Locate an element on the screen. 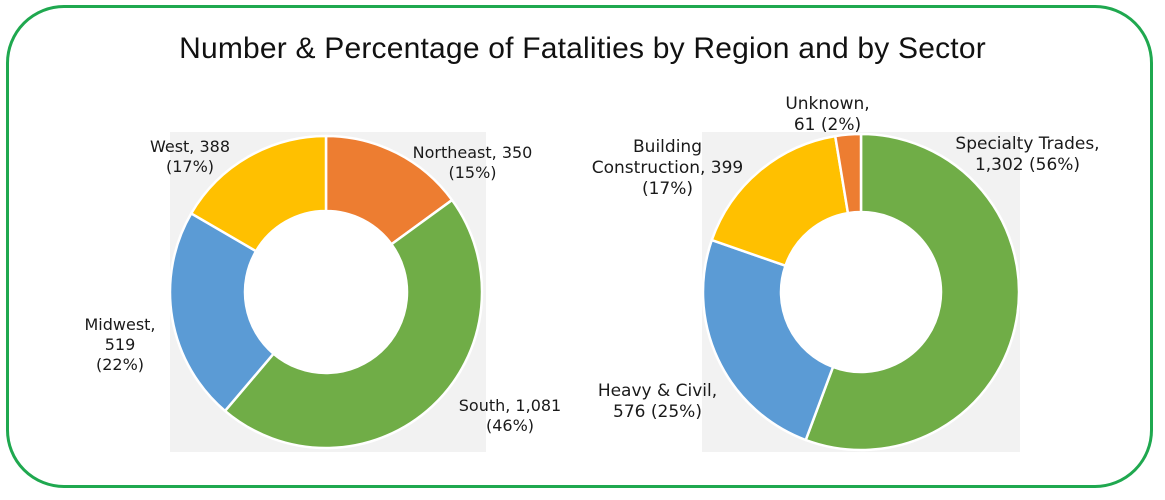  label-building-construction: Building Construction, 399 (17%) is located at coordinates (667, 168).